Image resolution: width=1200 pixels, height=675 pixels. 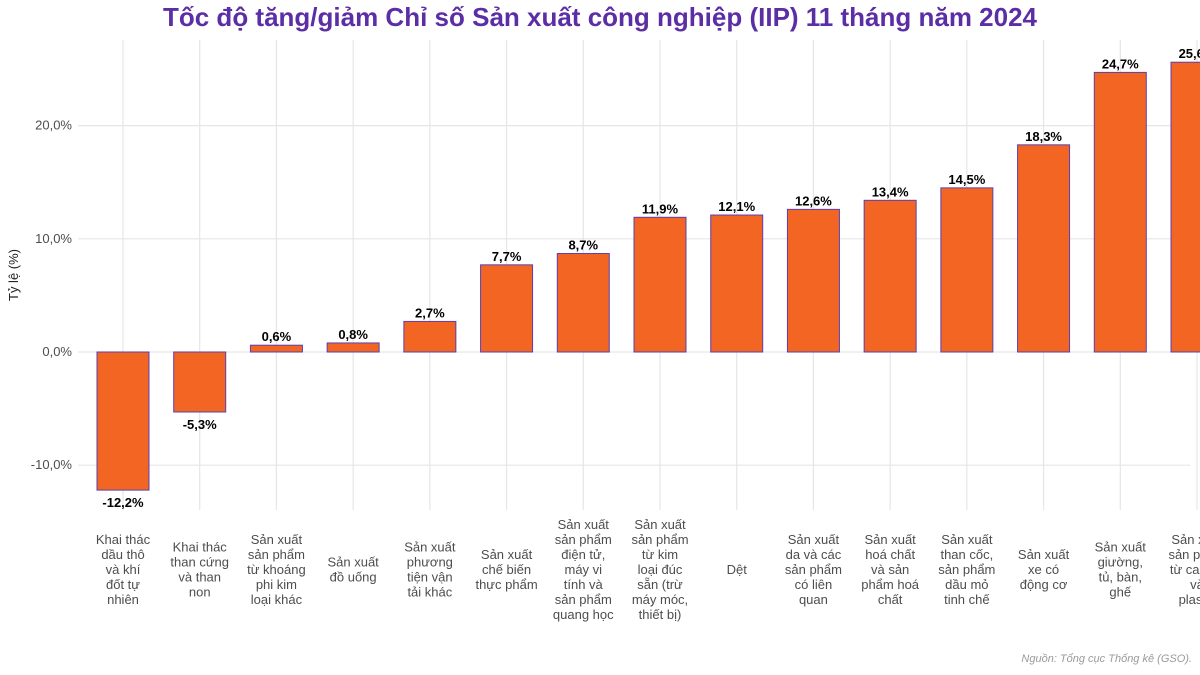 I want to click on y-axis-label: Tỷ lệ (%), so click(x=13, y=275).